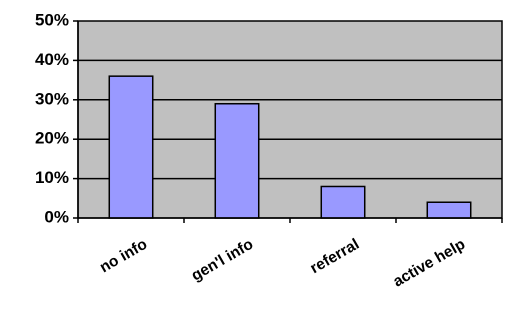 The image size is (507, 326). Describe the element at coordinates (52, 138) in the screenshot. I see `y-tick-label: 20%` at that location.